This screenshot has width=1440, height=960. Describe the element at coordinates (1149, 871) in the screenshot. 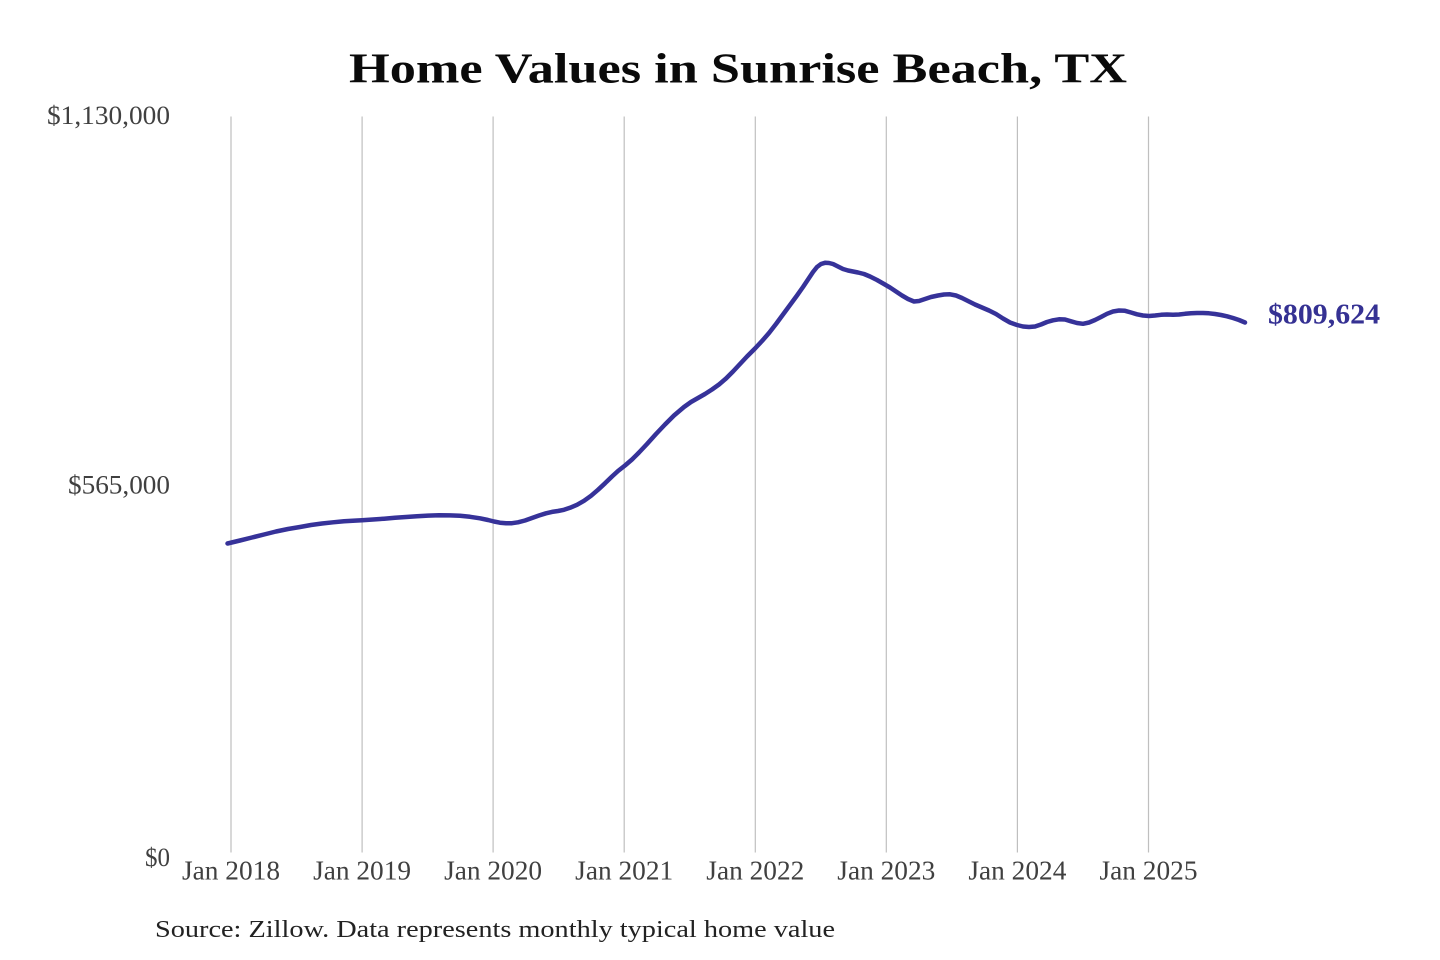

I see `svg-text: Jan 2025` at that location.